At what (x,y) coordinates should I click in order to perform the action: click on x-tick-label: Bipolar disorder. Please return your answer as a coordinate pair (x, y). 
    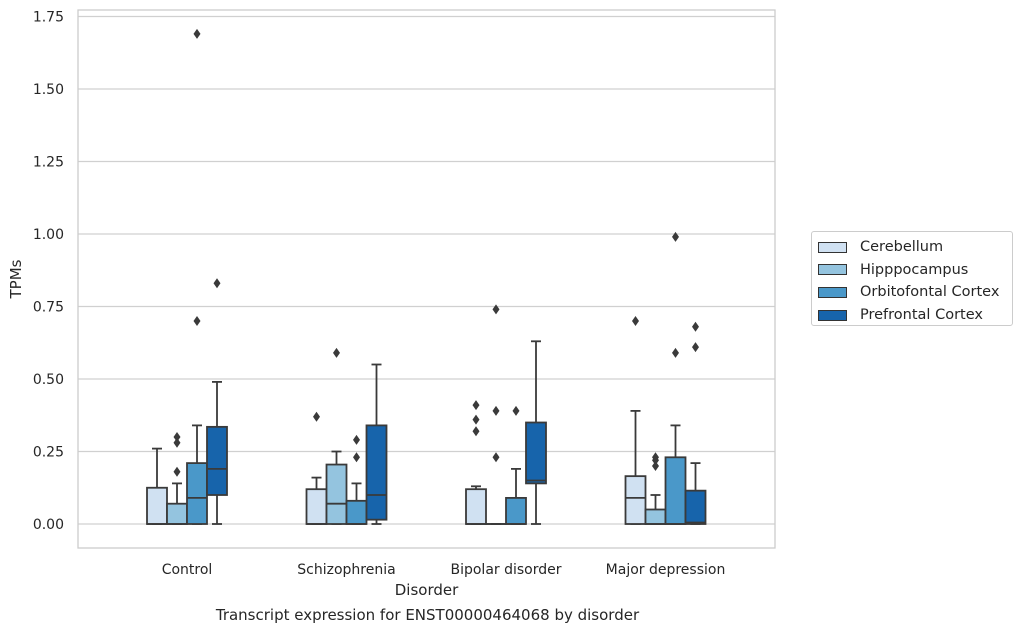
    Looking at the image, I should click on (505, 570).